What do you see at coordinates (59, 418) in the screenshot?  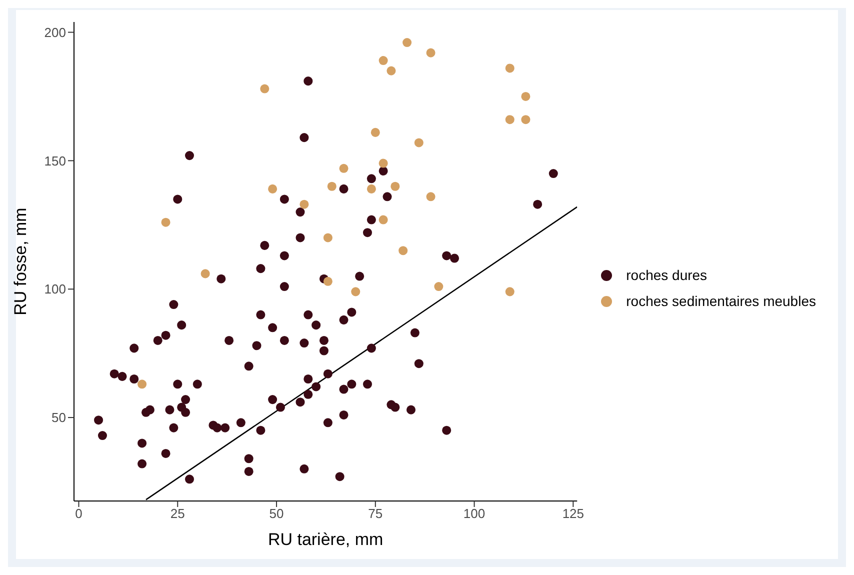 I see `y-tick-label: 50` at bounding box center [59, 418].